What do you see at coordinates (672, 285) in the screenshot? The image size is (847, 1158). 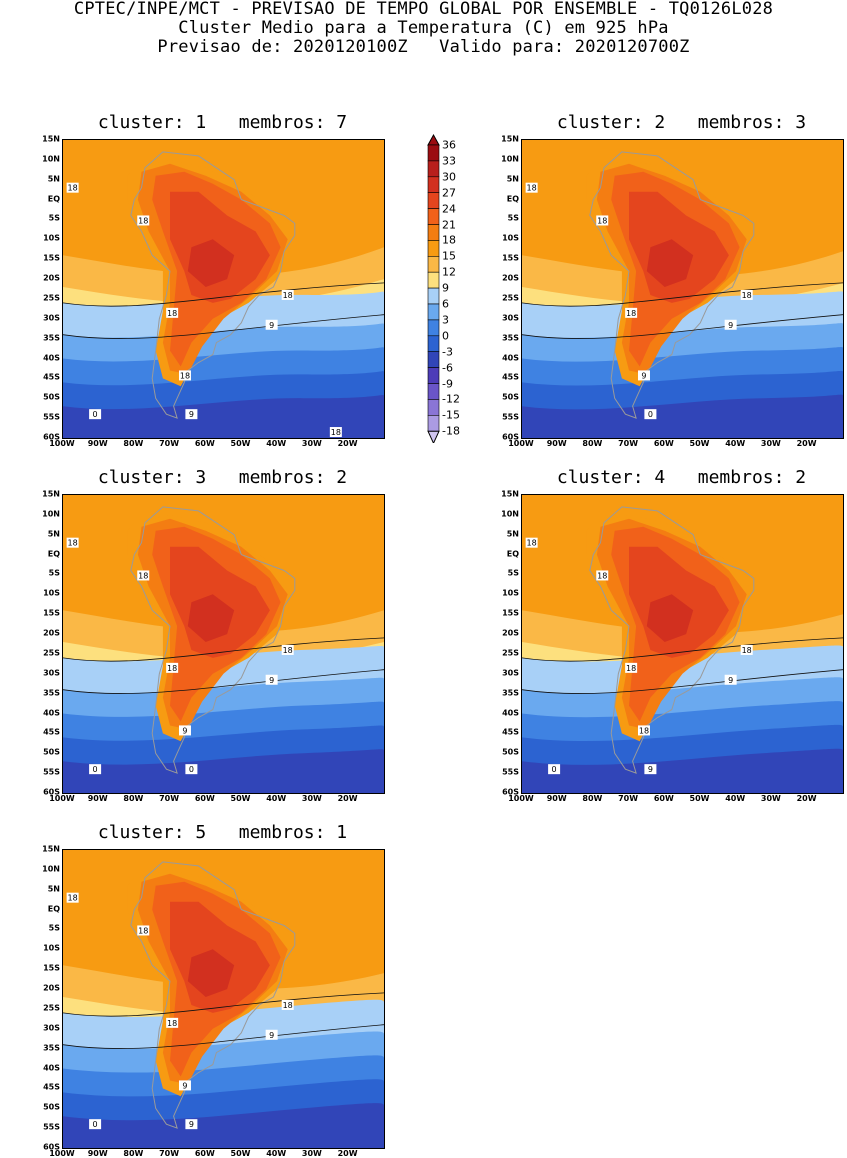 I see `coastline` at bounding box center [672, 285].